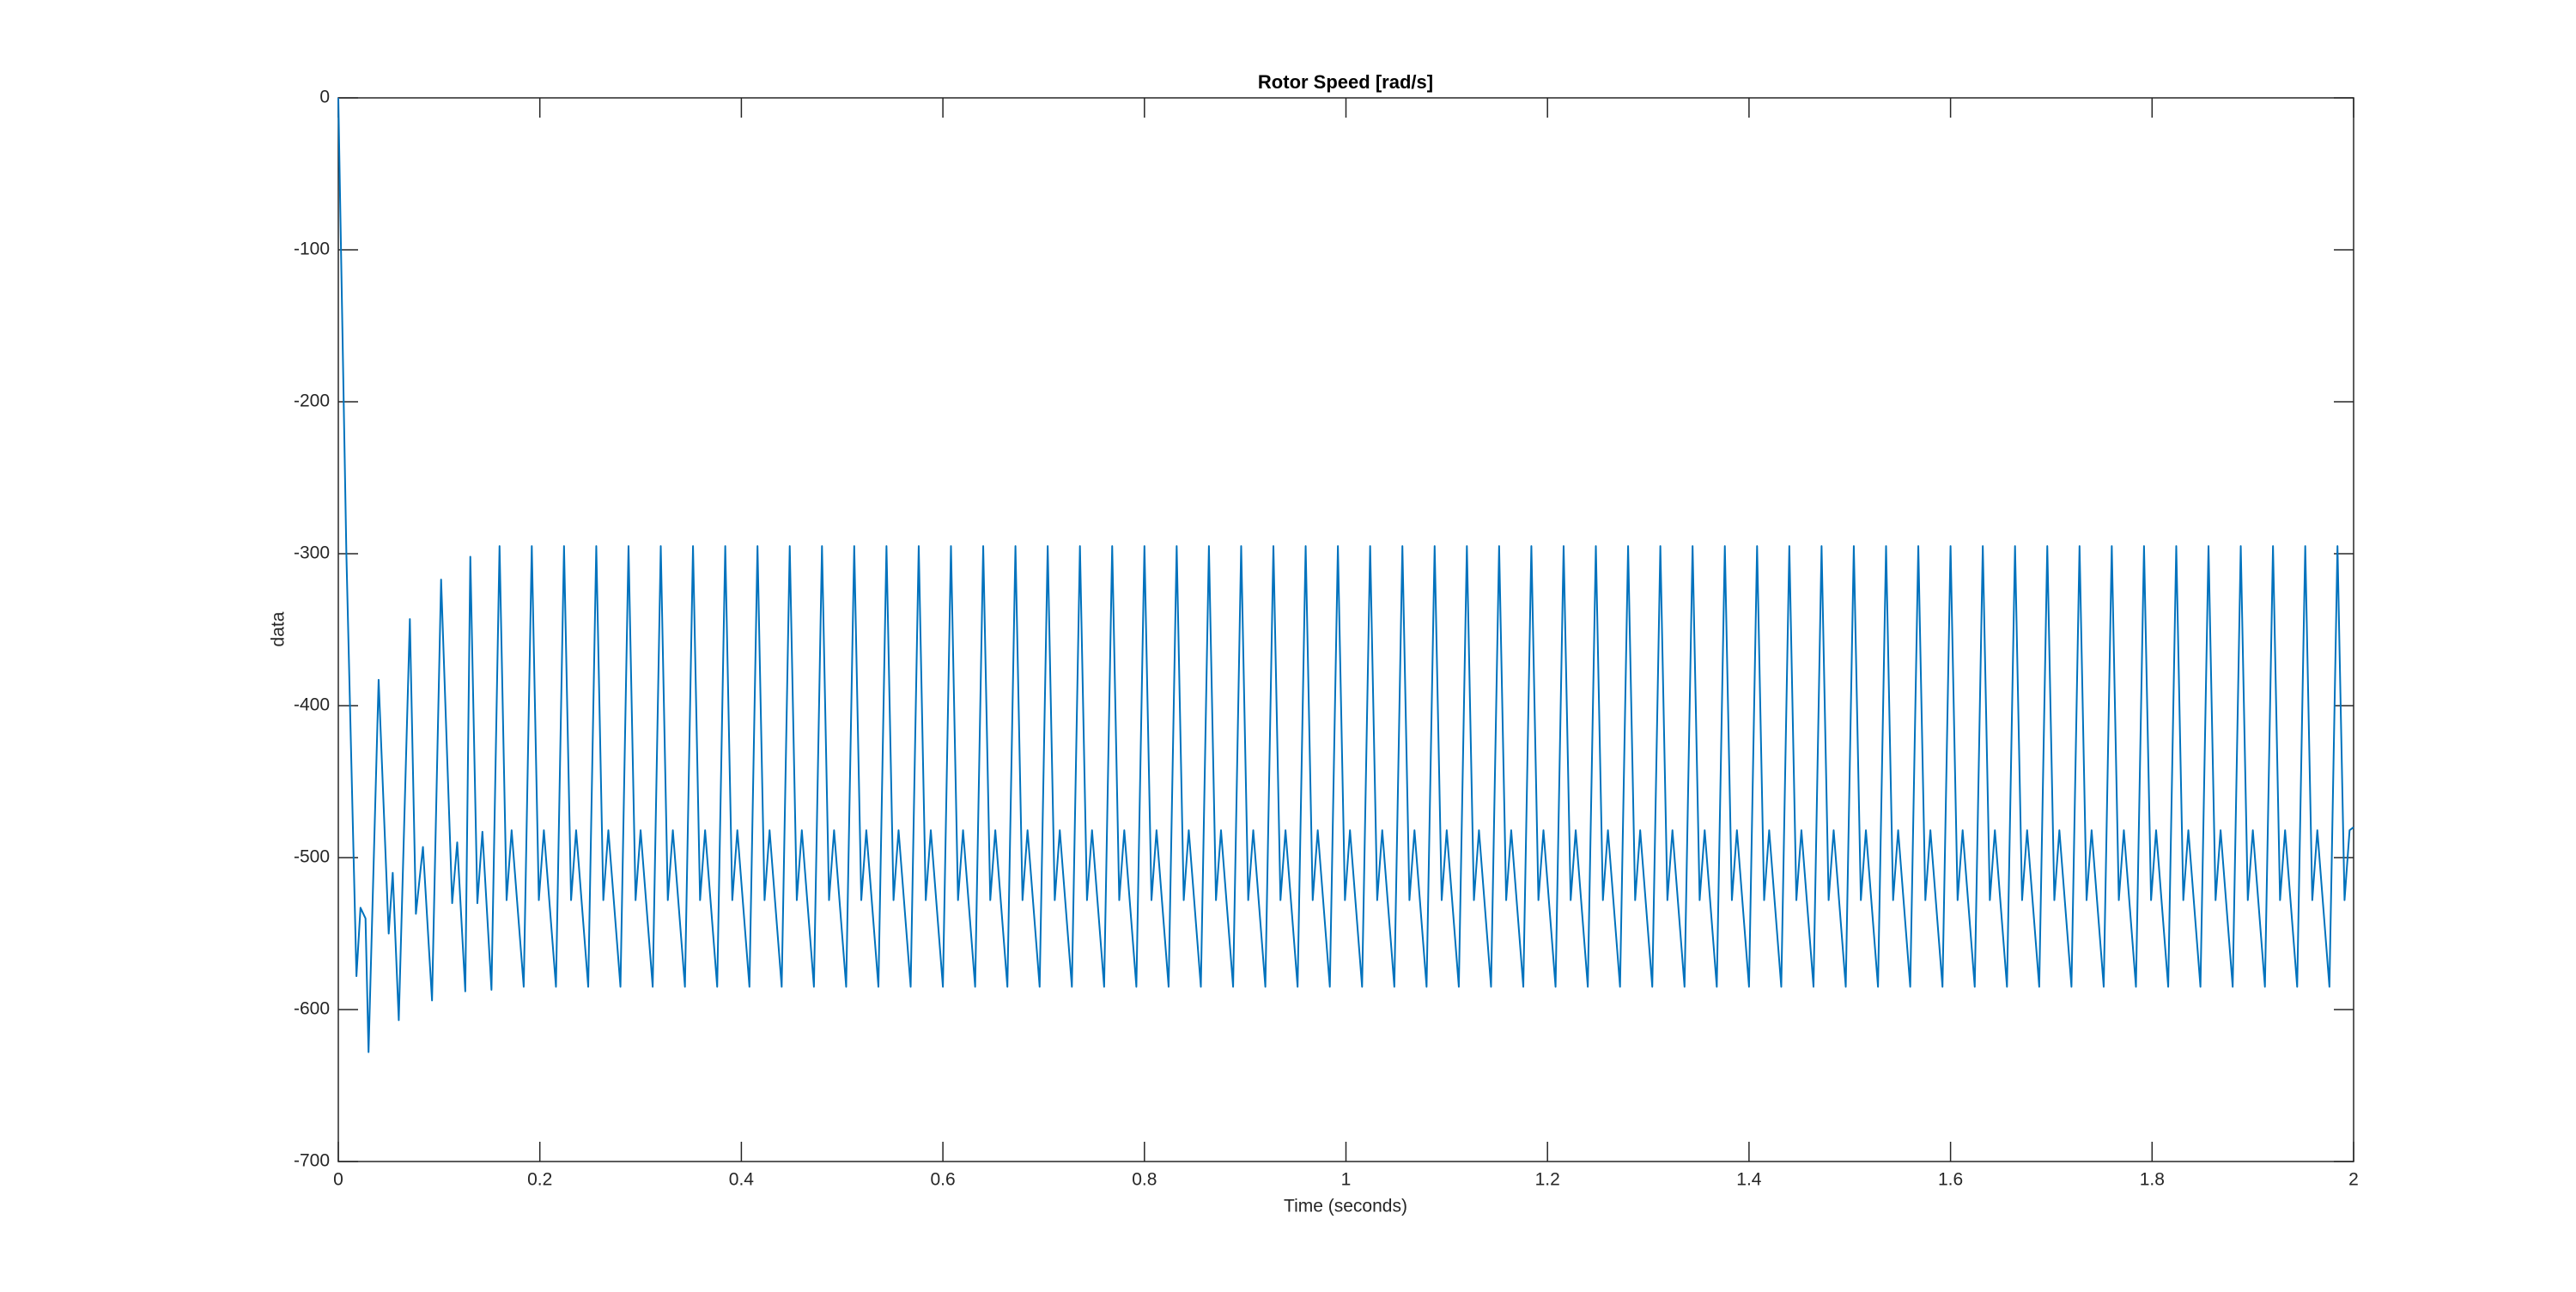 The height and width of the screenshot is (1292, 2576). Describe the element at coordinates (1144, 1180) in the screenshot. I see `x-tick-label: 0.8` at that location.